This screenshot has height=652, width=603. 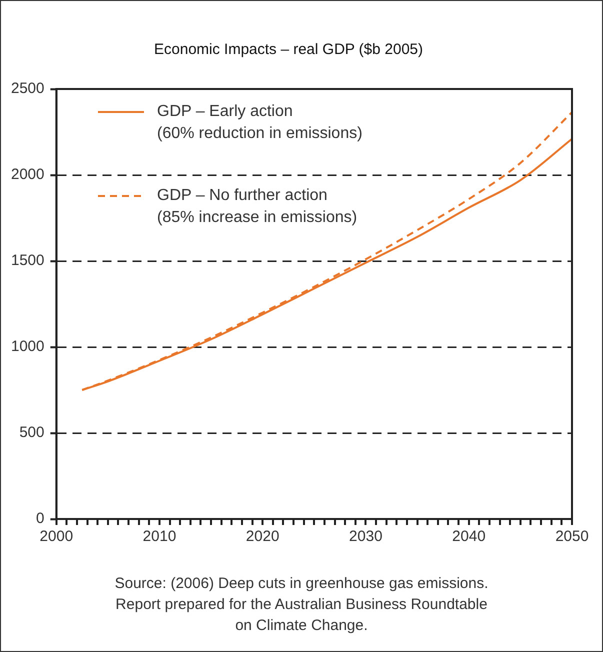 What do you see at coordinates (302, 605) in the screenshot?
I see `source-note: Source: (2006) Deep cuts in greenhouse gas emissions. Report prepared for the Australian Business Roundtable on Climate Change.` at bounding box center [302, 605].